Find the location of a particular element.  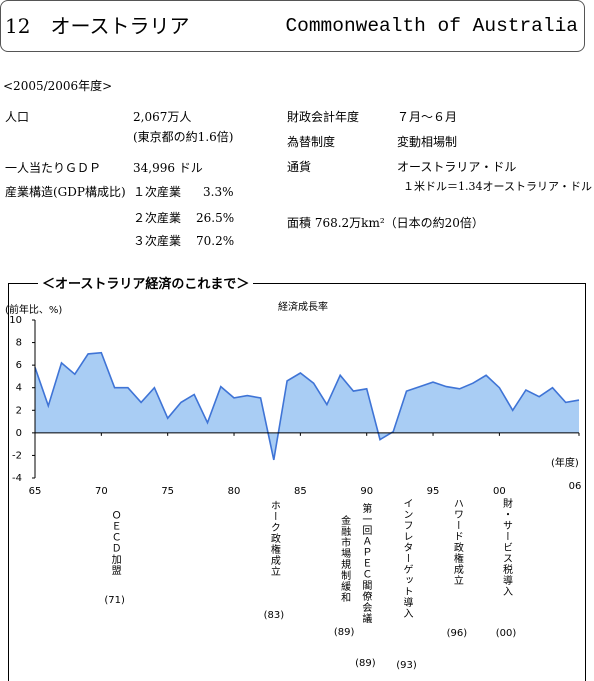

info-label: 人口 is located at coordinates (17, 117).